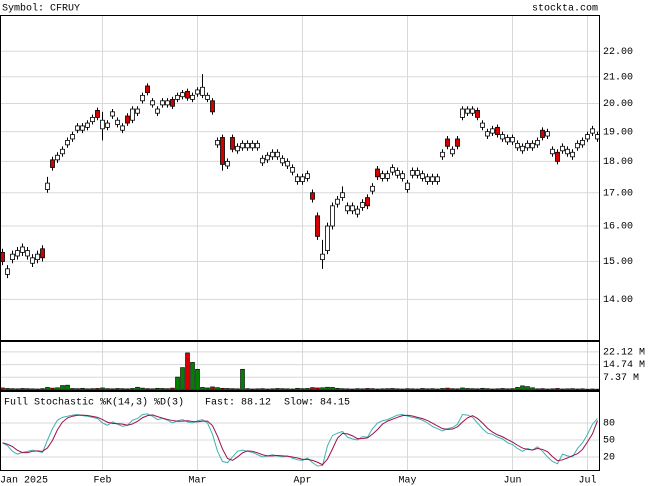 The height and width of the screenshot is (486, 655). What do you see at coordinates (197, 481) in the screenshot?
I see `x-tick-label: Mar` at bounding box center [197, 481].